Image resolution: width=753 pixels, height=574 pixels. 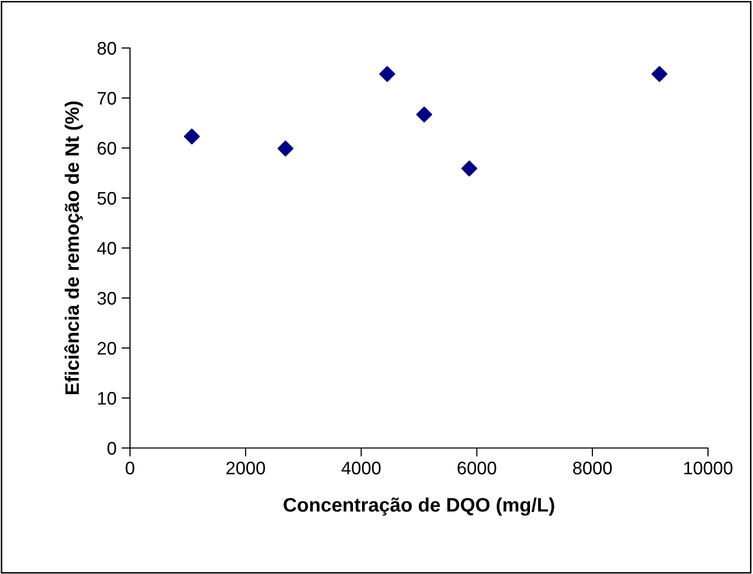 I want to click on y-tick-label: 40, so click(x=106, y=248).